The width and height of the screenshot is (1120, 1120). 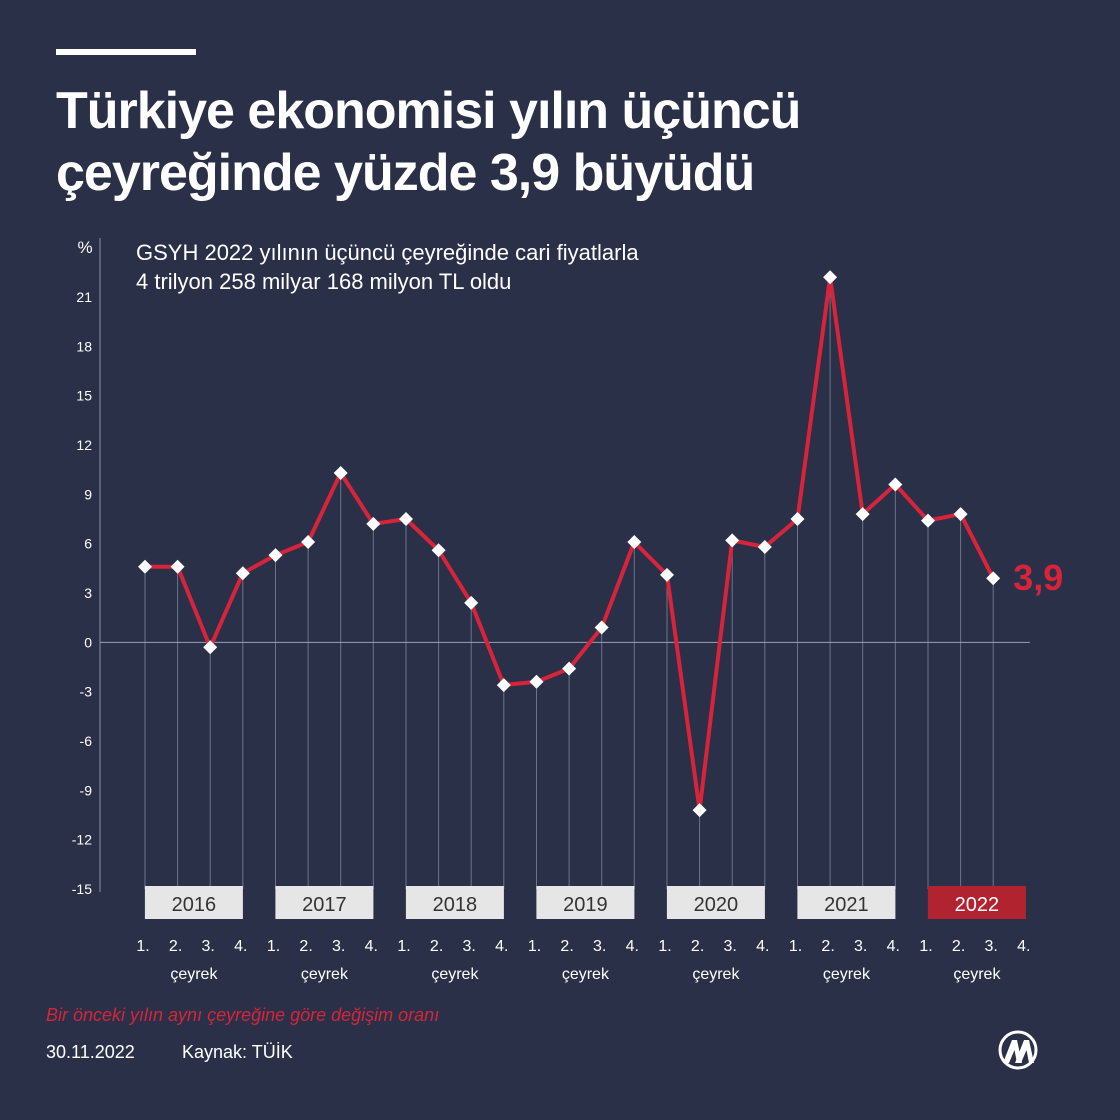 What do you see at coordinates (90, 1052) in the screenshot?
I see `publish-date: 30.11.2022` at bounding box center [90, 1052].